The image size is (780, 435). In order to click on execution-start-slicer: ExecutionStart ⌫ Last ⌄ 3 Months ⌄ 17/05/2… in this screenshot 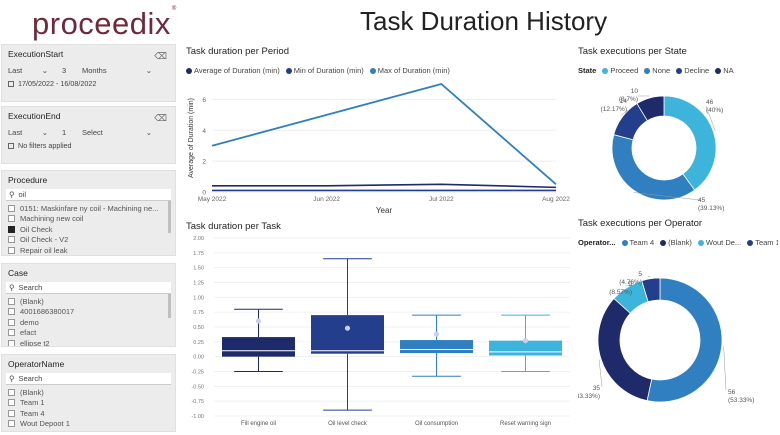, I will do `click(88, 73)`.